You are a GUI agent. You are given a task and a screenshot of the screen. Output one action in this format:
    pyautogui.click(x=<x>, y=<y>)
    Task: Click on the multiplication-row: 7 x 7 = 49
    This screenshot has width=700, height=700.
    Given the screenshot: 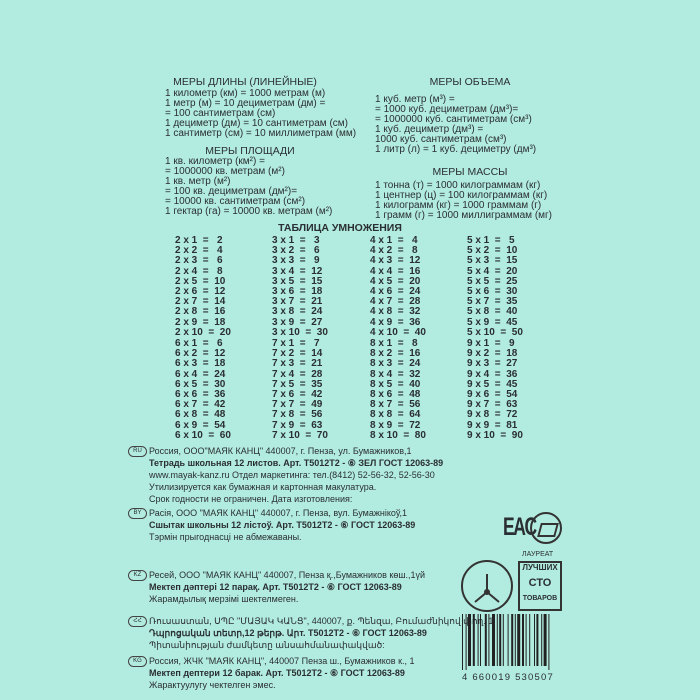 What is the action you would take?
    pyautogui.click(x=297, y=405)
    